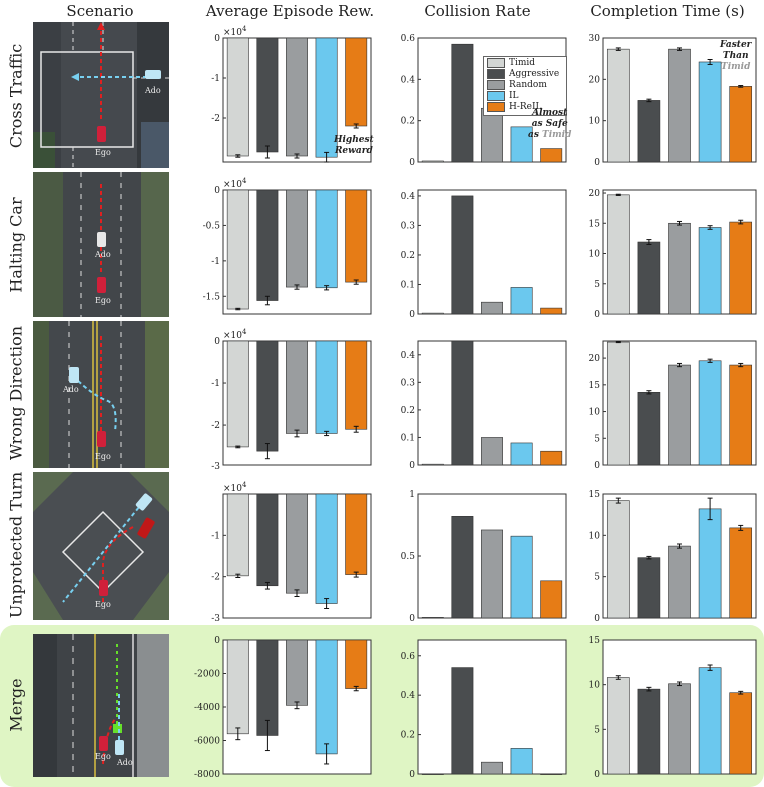 This screenshot has width=764, height=787. I want to click on annotation-line: Highest, so click(354, 140).